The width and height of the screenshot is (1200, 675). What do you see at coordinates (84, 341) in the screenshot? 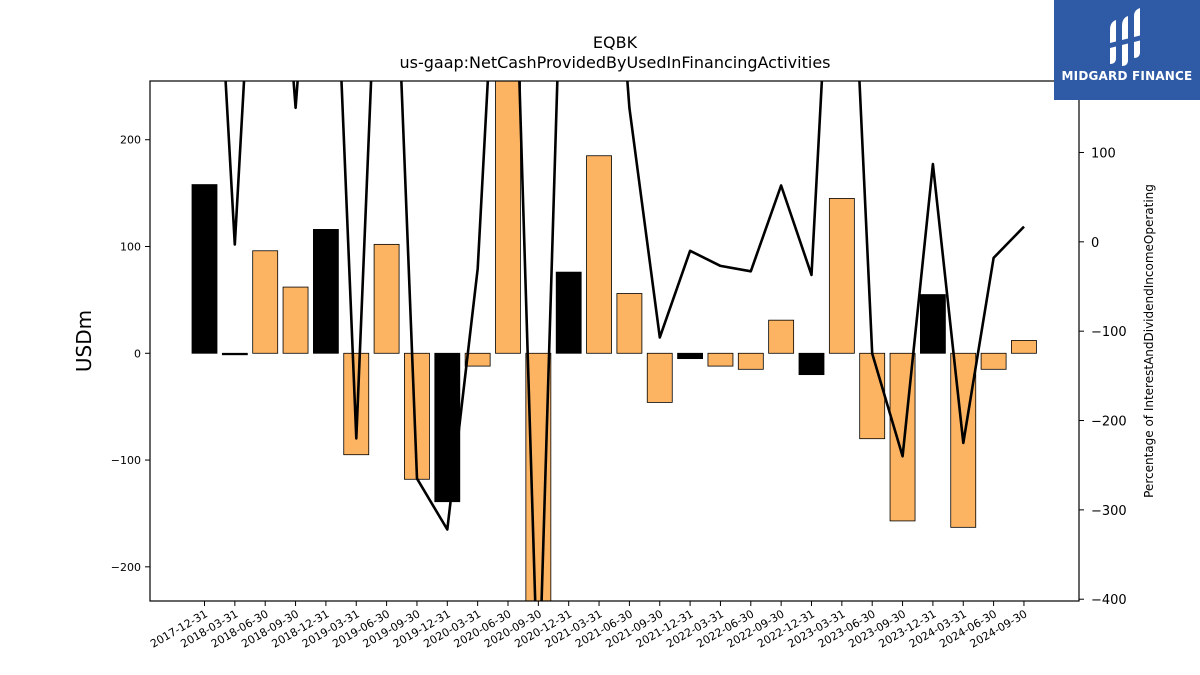
I see `y-axis-label: USDm` at bounding box center [84, 341].